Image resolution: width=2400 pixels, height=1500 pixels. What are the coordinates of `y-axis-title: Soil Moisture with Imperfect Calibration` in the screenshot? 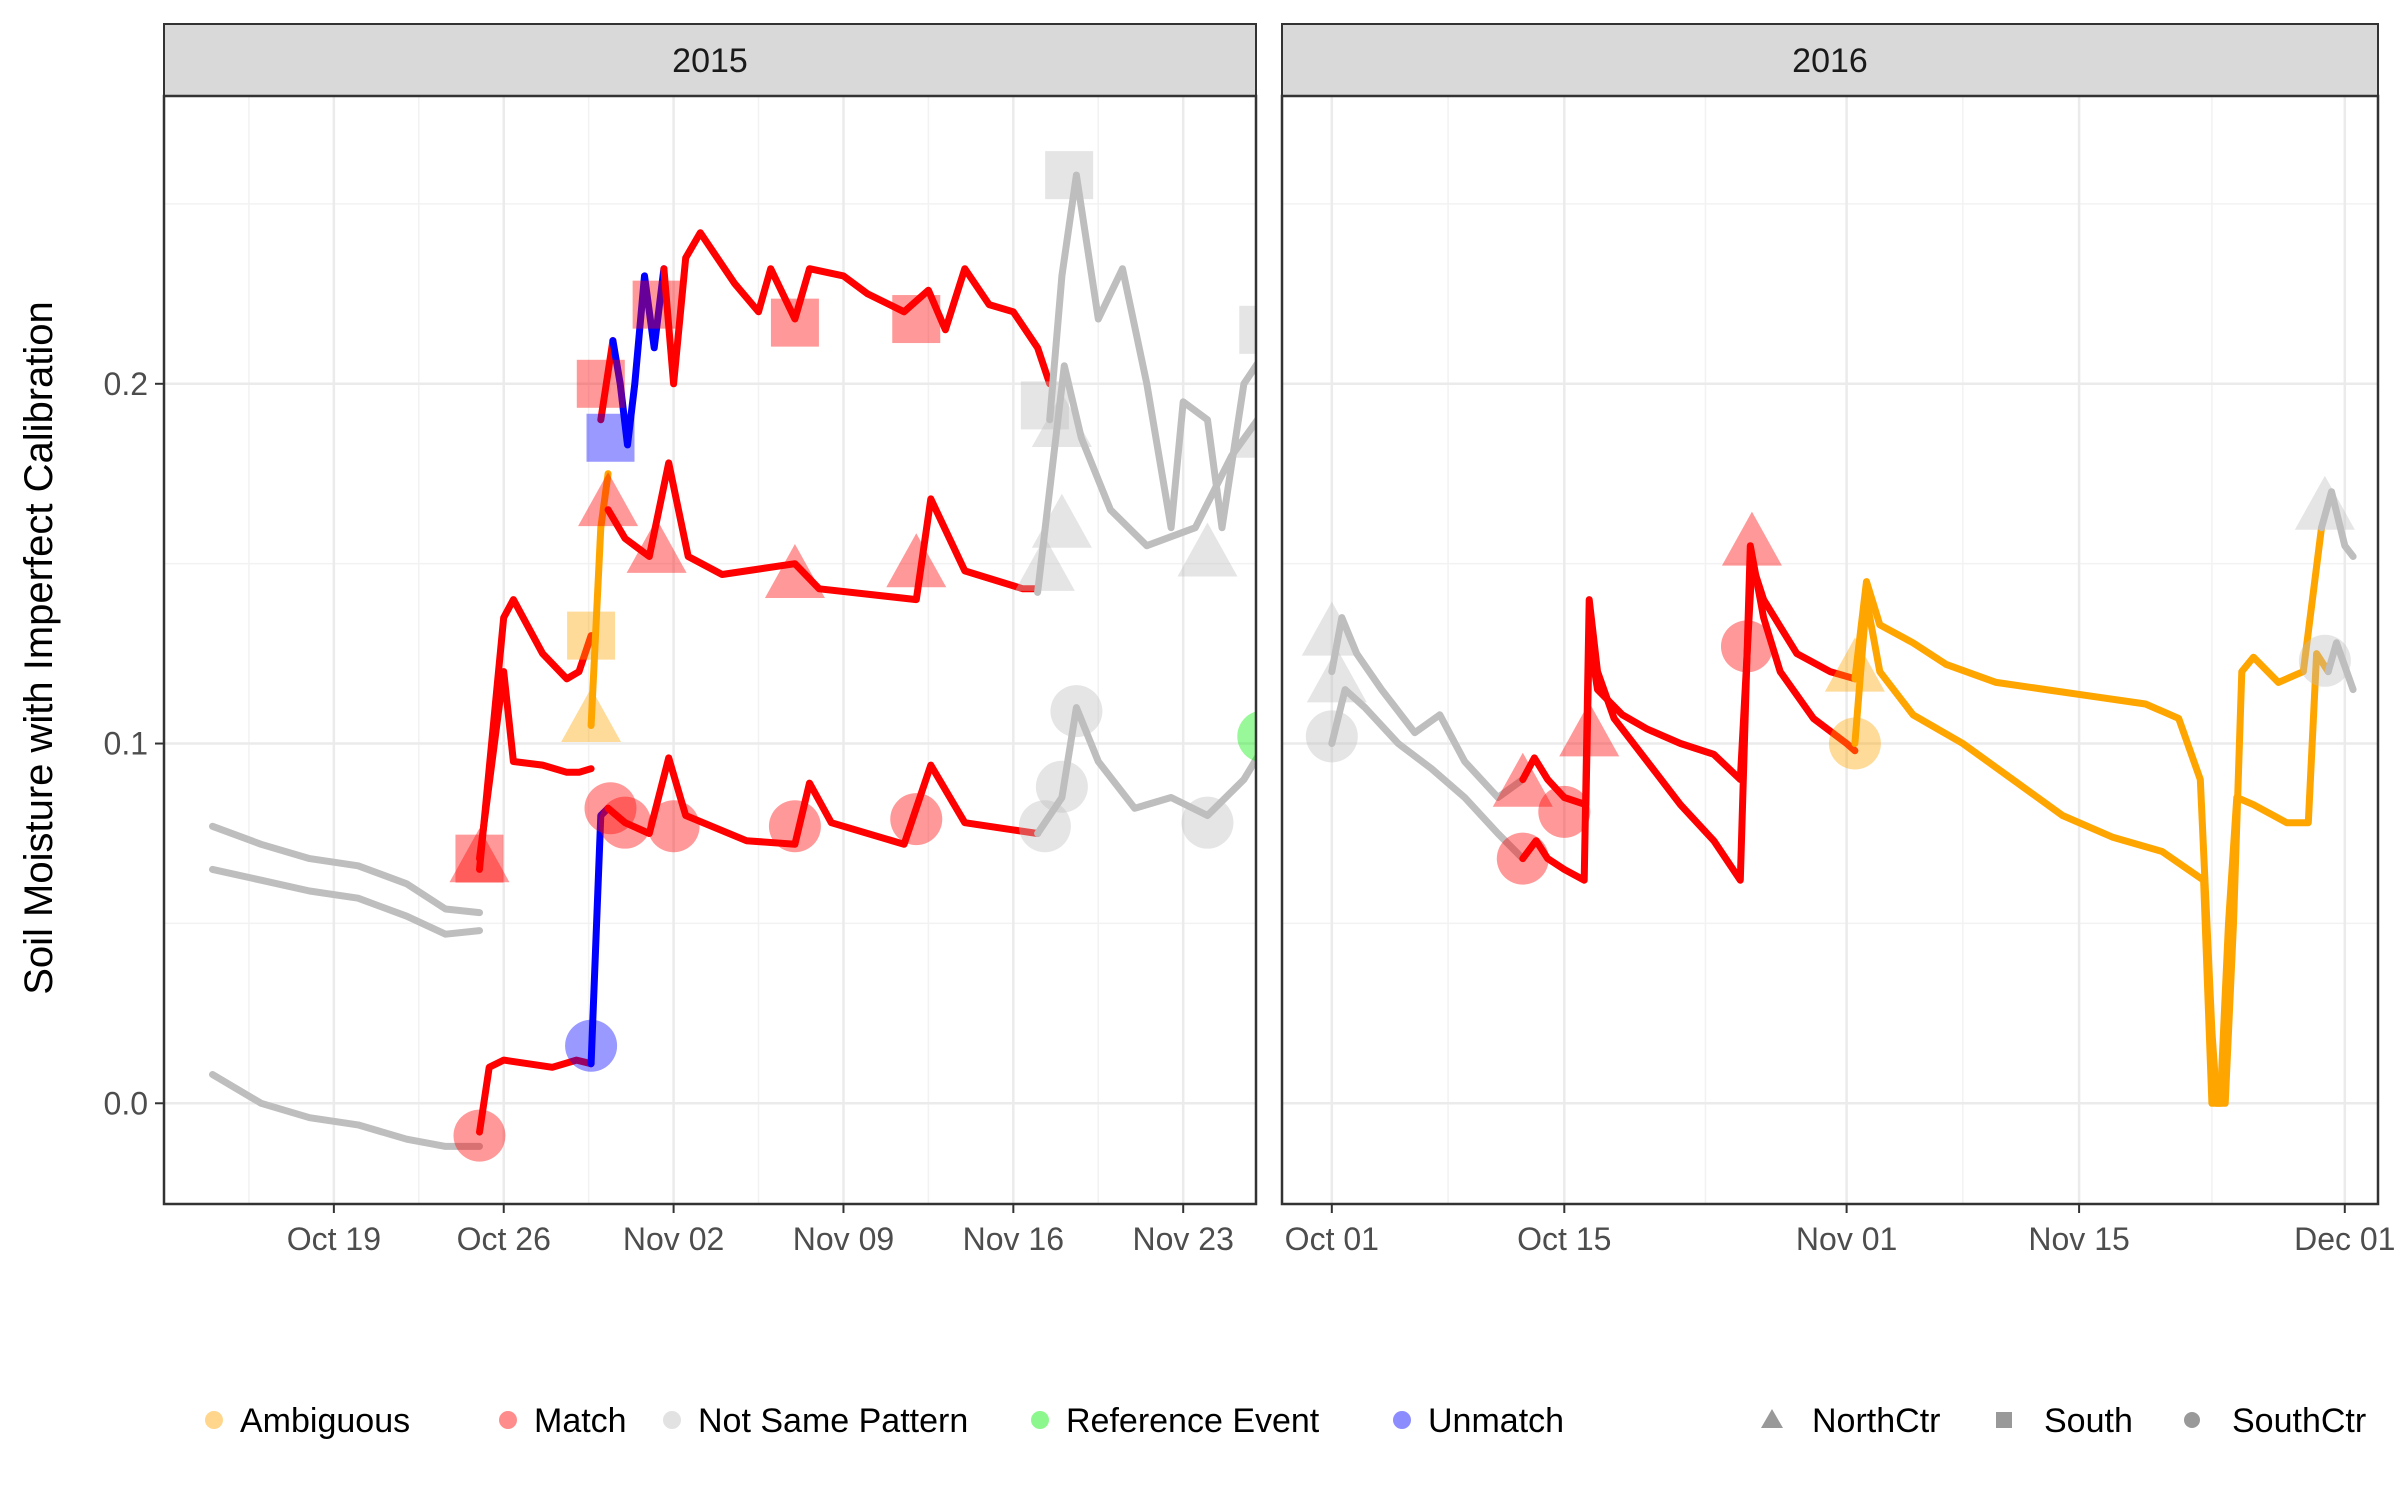 It's located at (39, 648).